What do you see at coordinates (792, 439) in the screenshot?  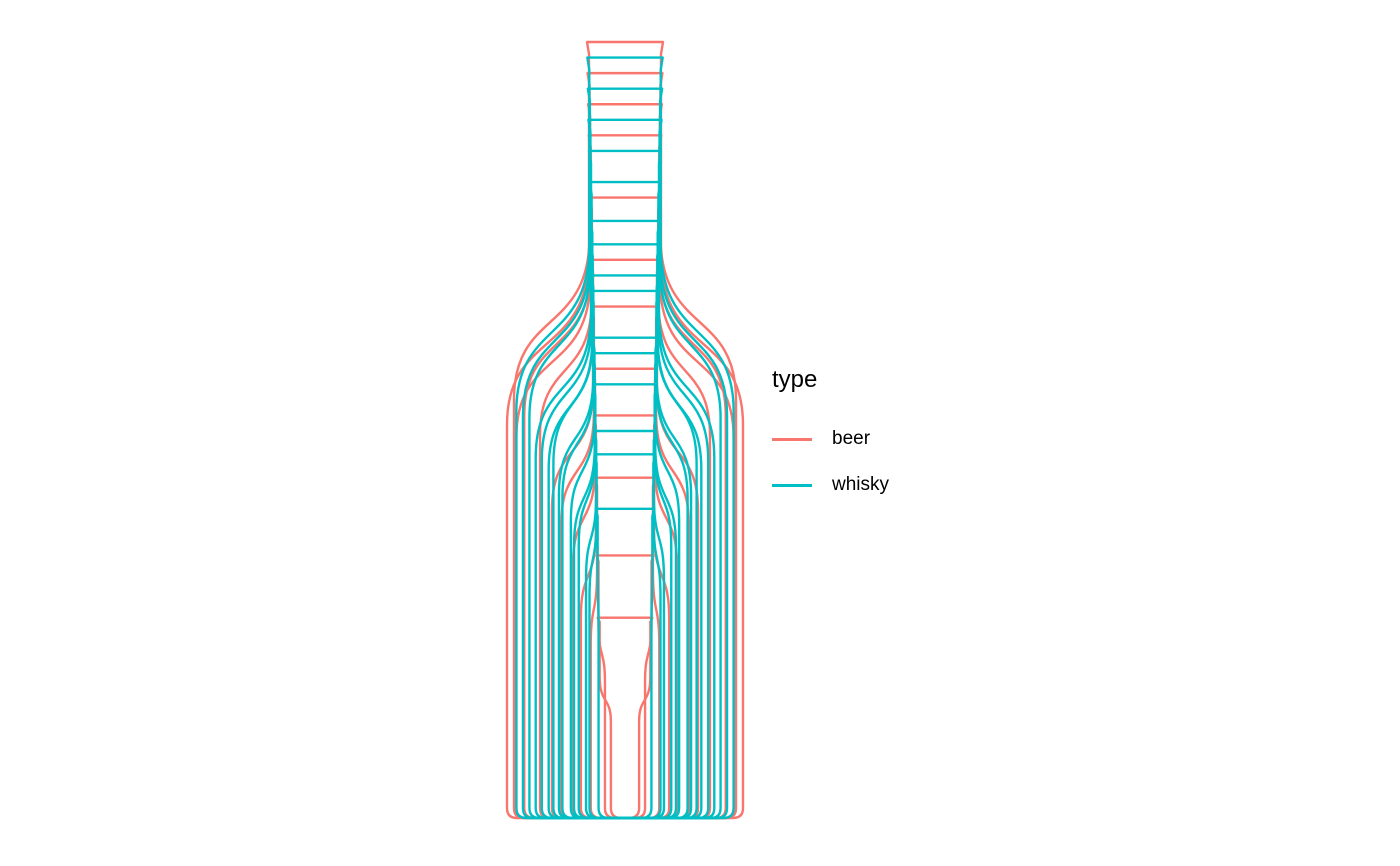 I see `legend-key-beer` at bounding box center [792, 439].